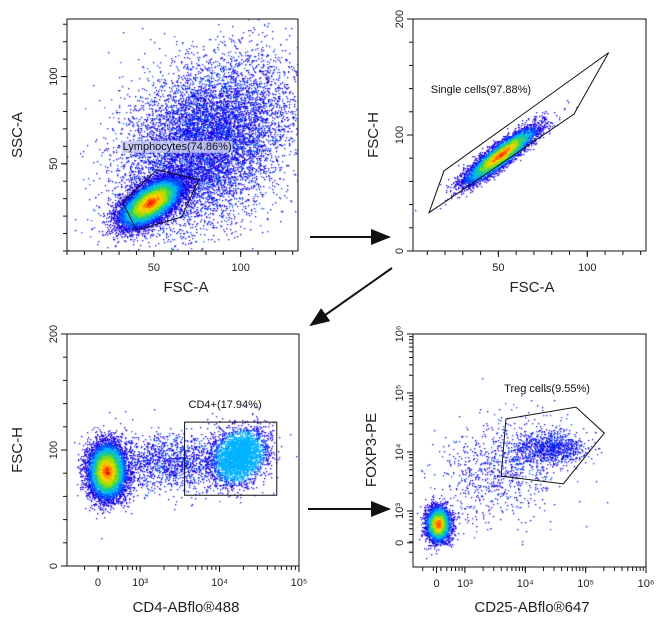 Image resolution: width=668 pixels, height=633 pixels. I want to click on x-axis-label: CD4-ABflo®488, so click(186, 607).